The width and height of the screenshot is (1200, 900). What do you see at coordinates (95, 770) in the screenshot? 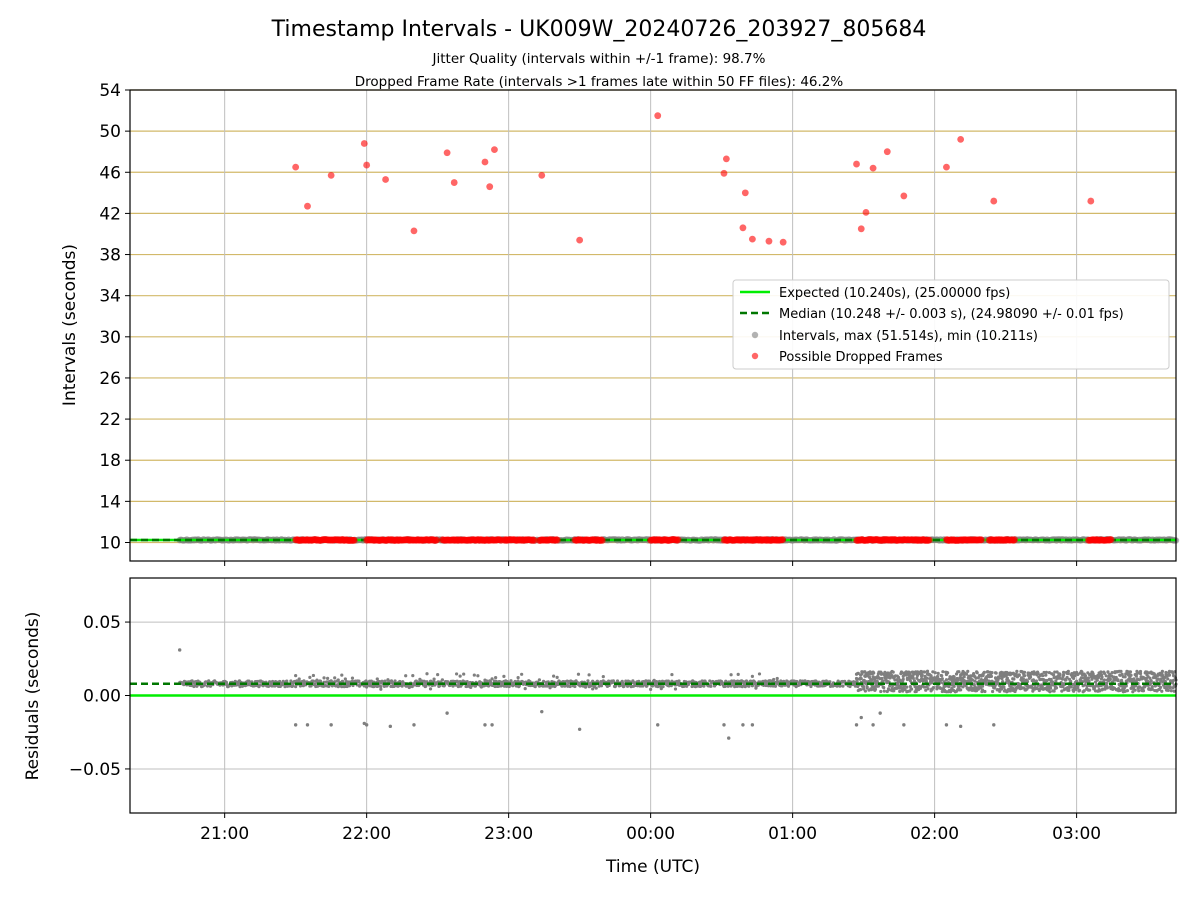
I see `bottom-y-tick-label: −0.05` at bounding box center [95, 770].